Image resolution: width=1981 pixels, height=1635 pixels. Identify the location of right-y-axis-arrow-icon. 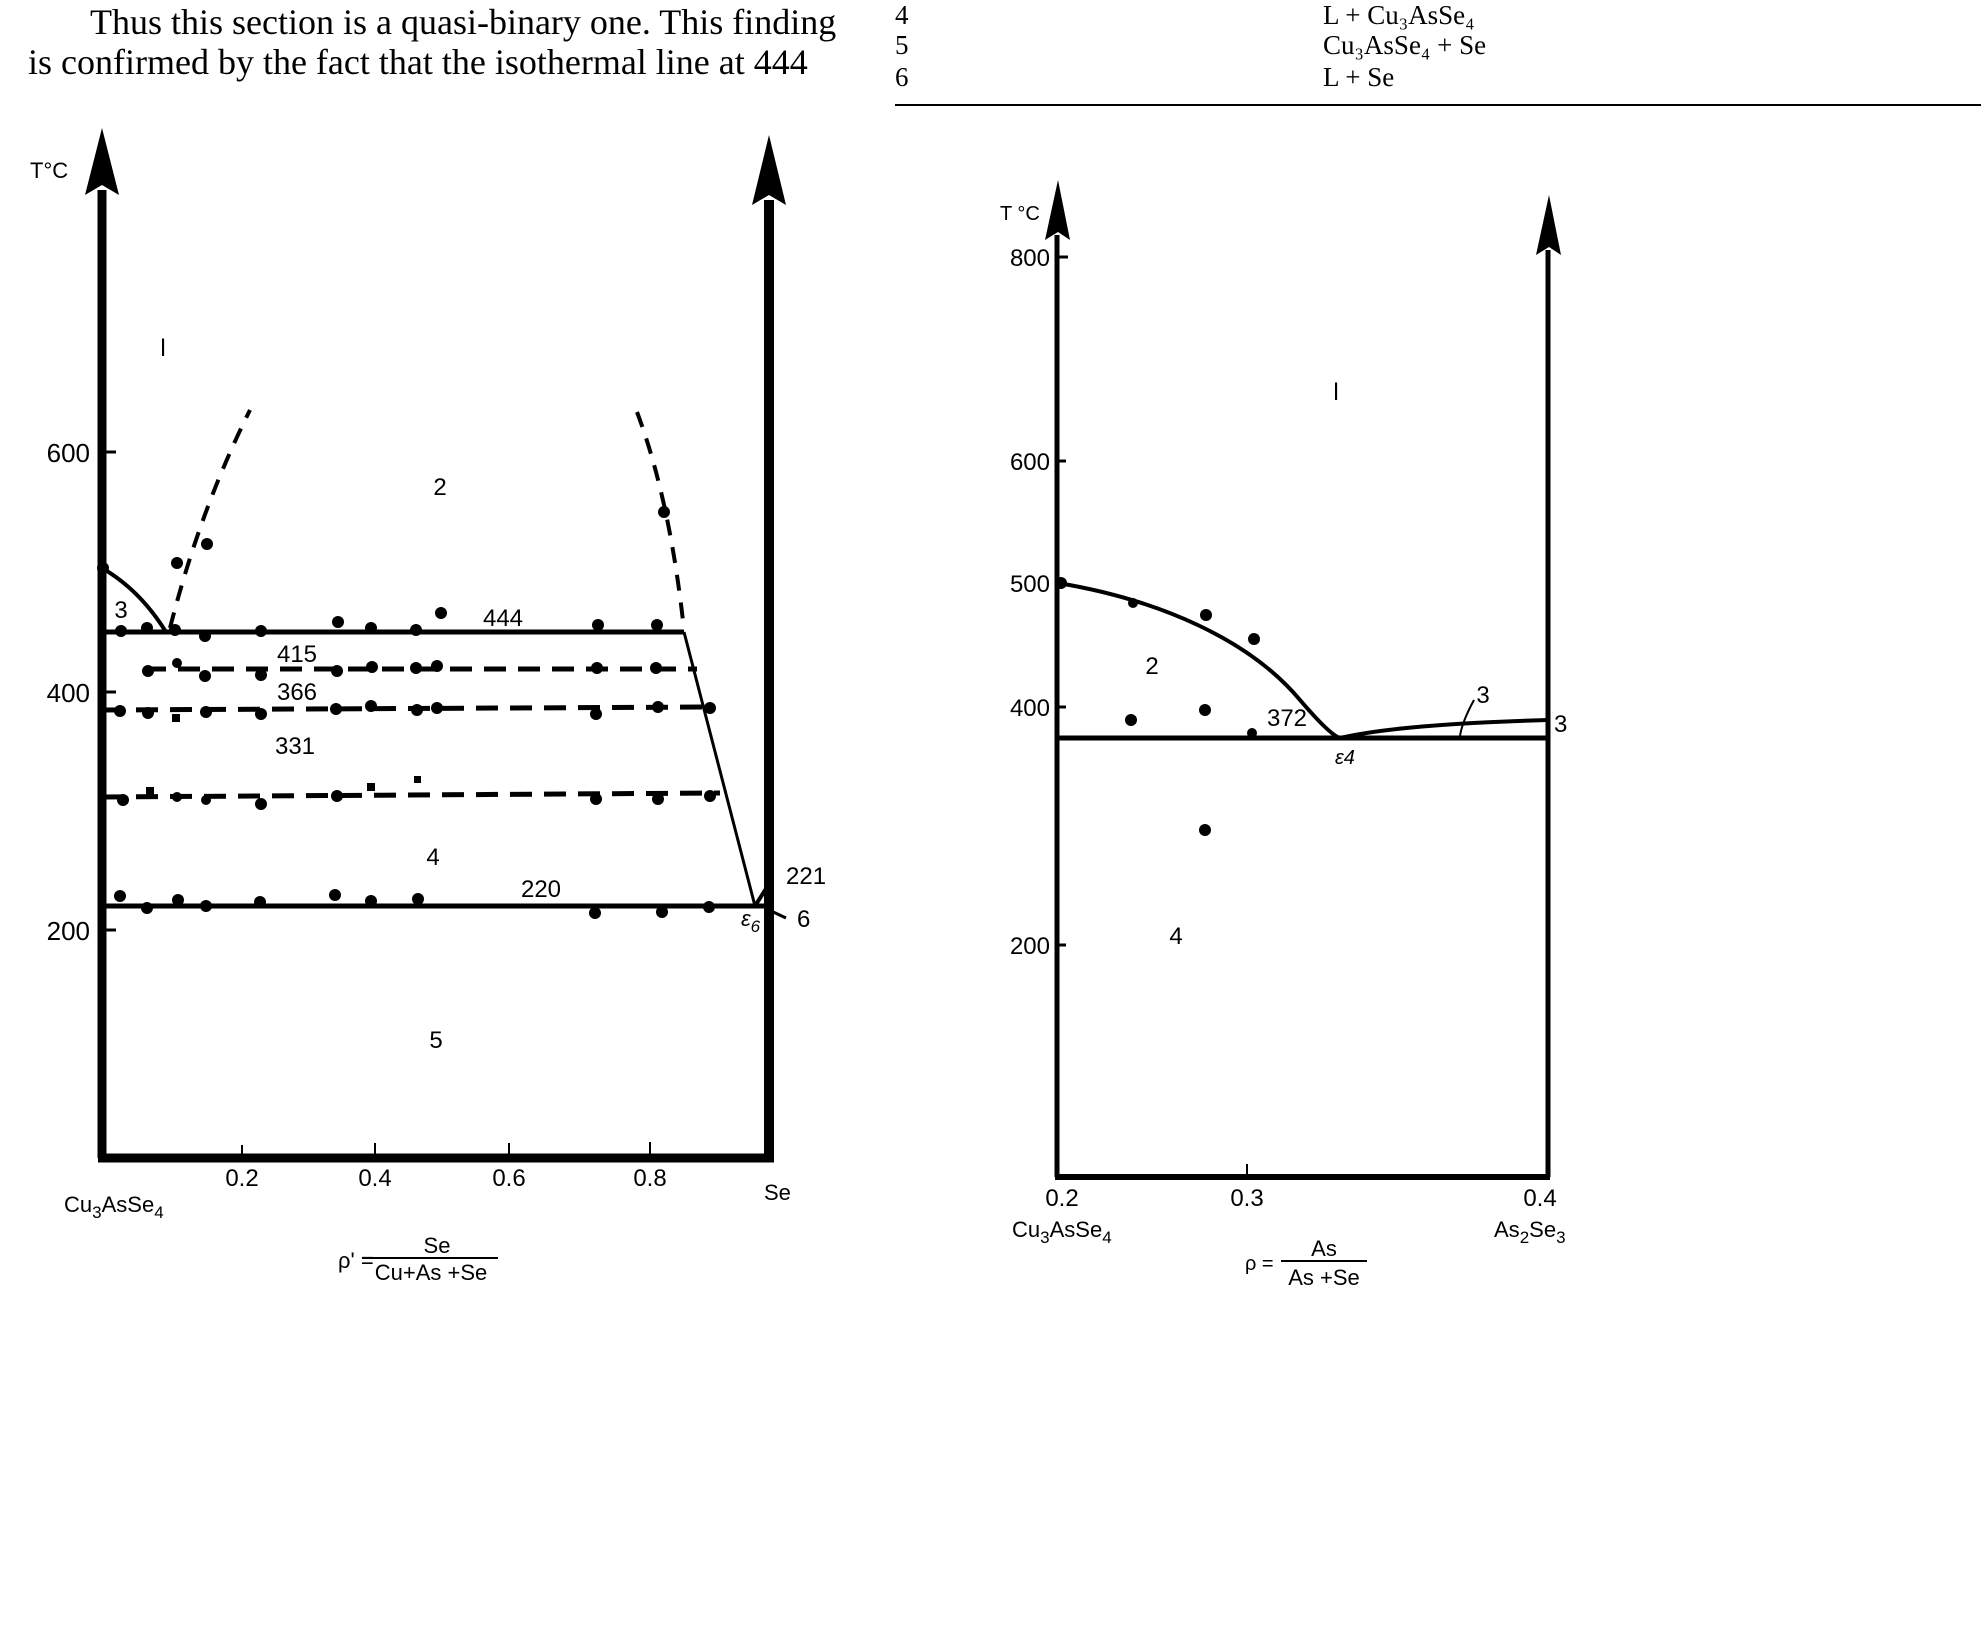
(1057, 210).